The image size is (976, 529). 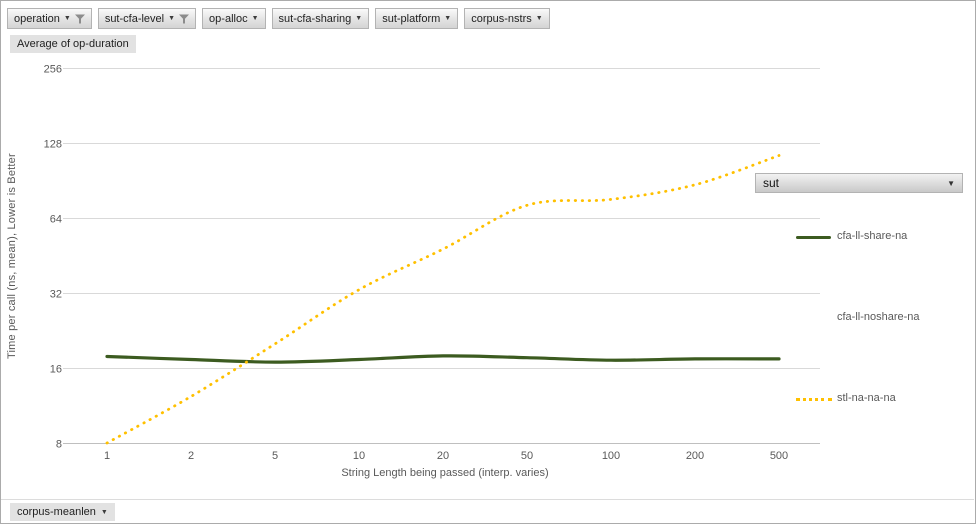 What do you see at coordinates (695, 456) in the screenshot?
I see `svg-text: 200` at bounding box center [695, 456].